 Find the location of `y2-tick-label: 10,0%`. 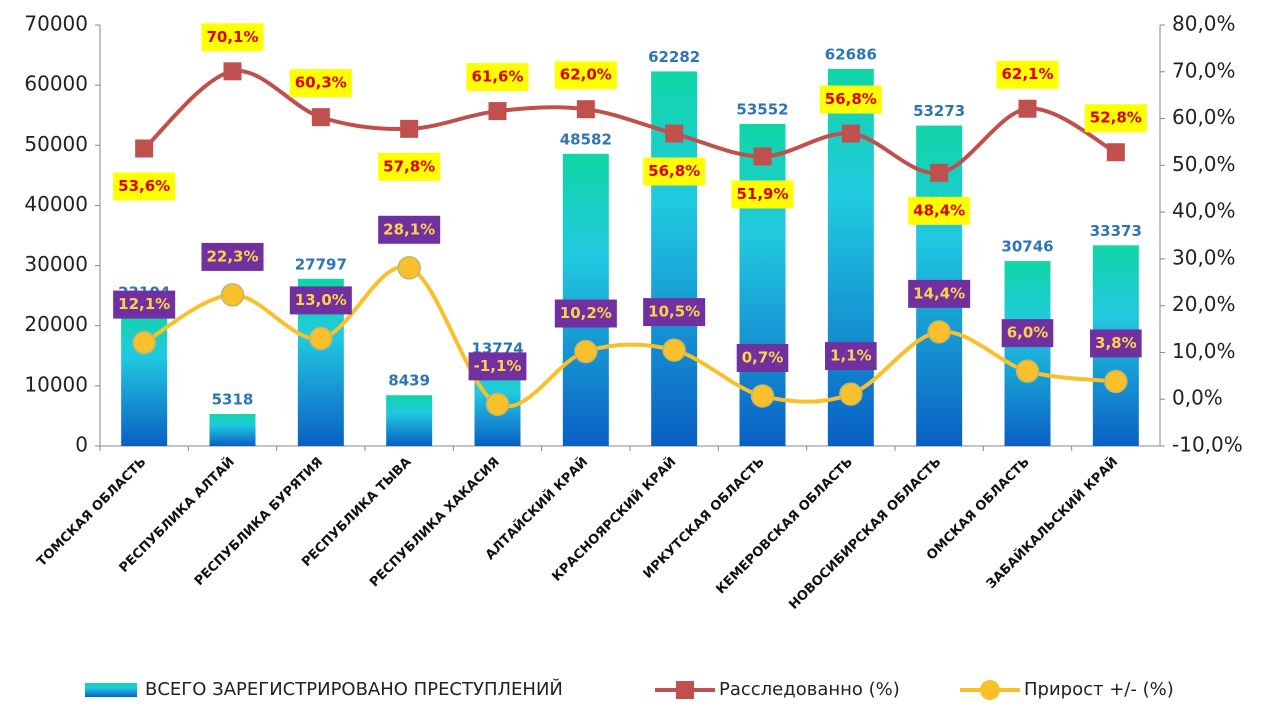

y2-tick-label: 10,0% is located at coordinates (1204, 351).